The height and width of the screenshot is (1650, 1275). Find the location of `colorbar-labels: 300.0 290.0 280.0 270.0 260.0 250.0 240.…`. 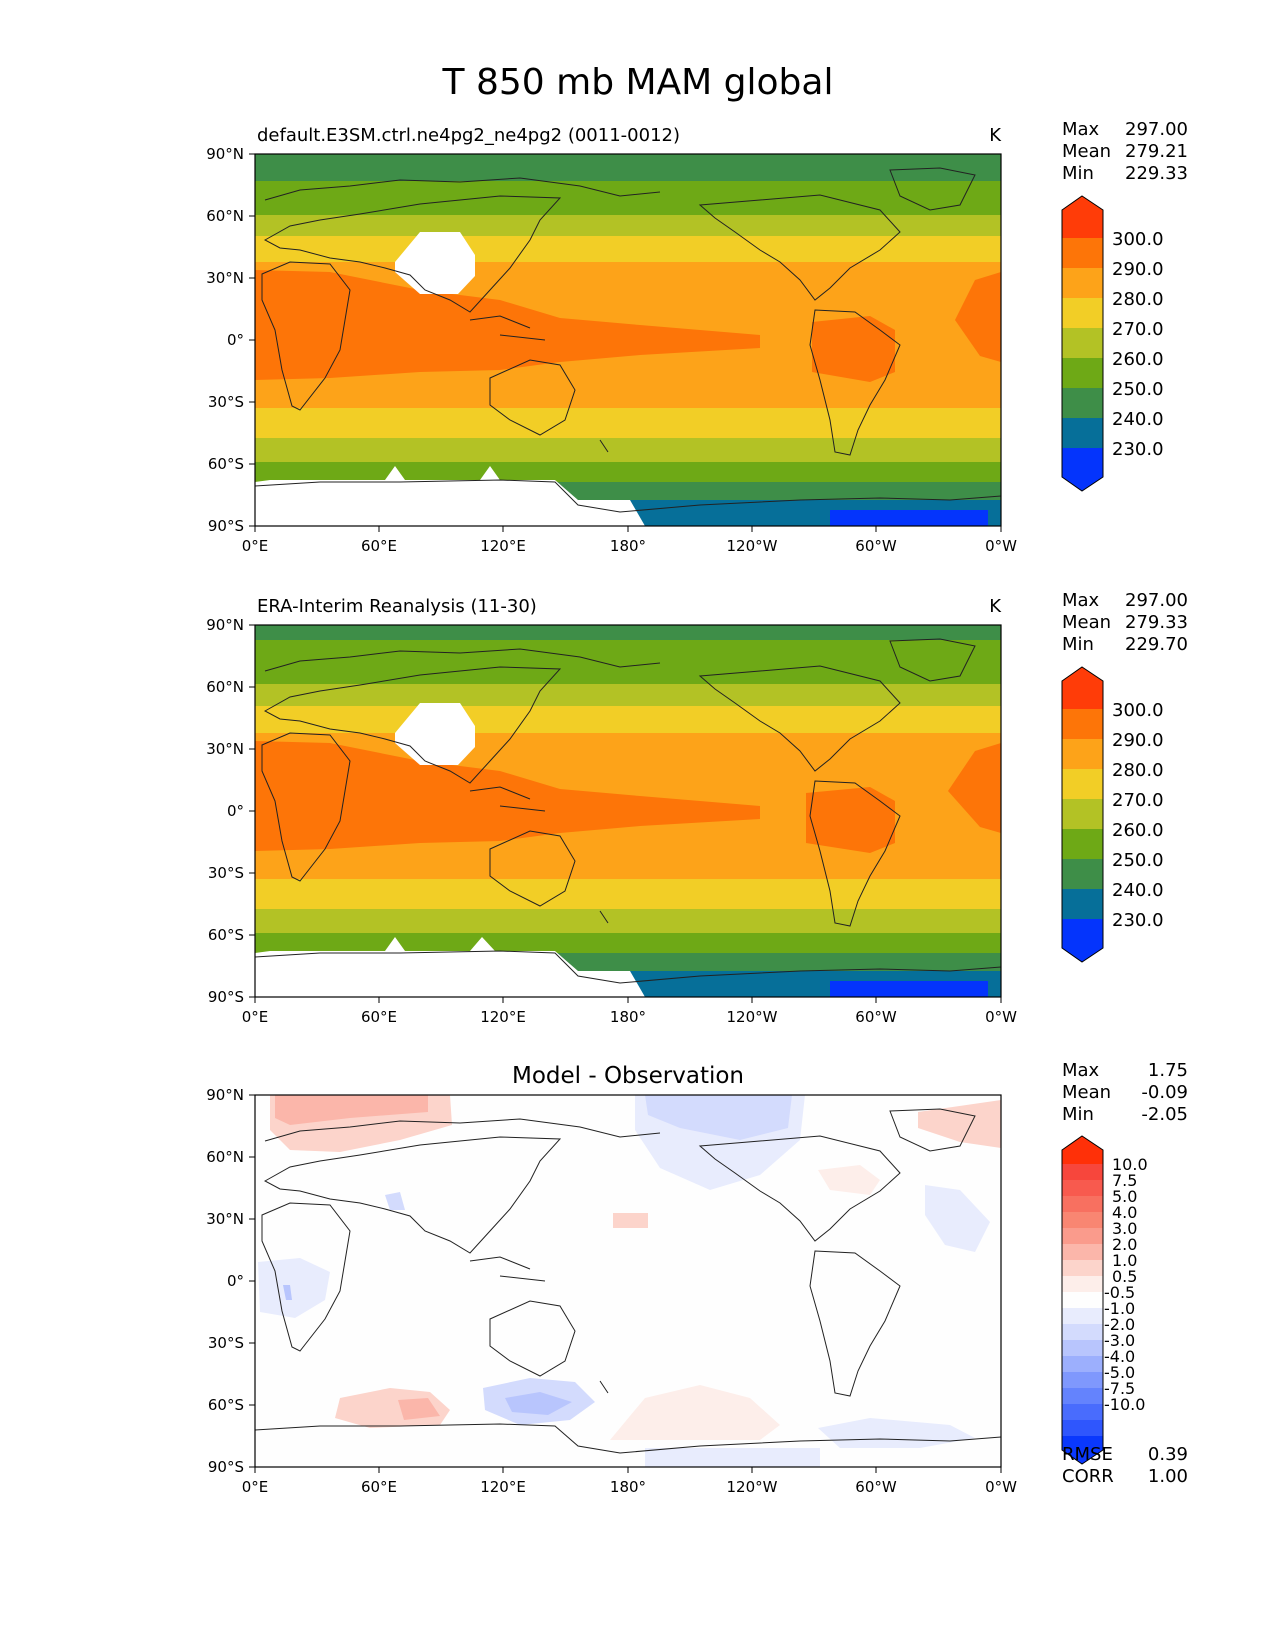

colorbar-labels: 300.0 290.0 280.0 270.0 260.0 250.0 240.… is located at coordinates (1138, 344).